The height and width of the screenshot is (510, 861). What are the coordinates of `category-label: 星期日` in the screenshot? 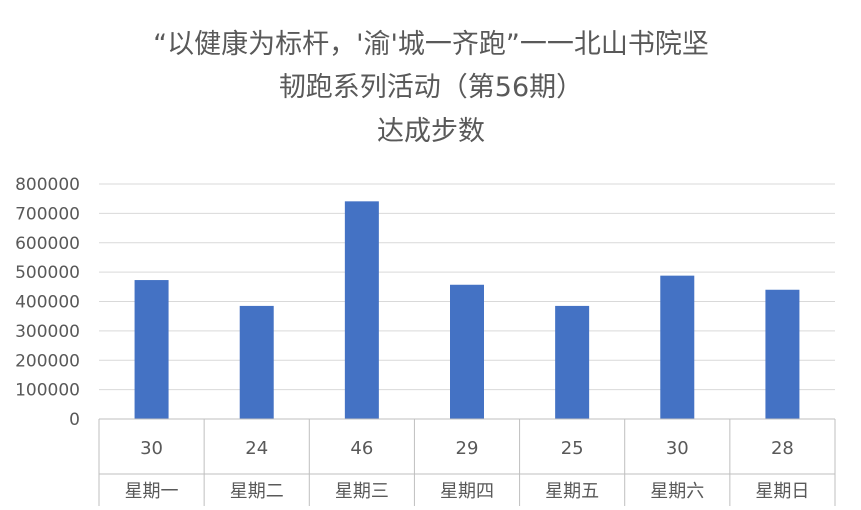 It's located at (782, 491).